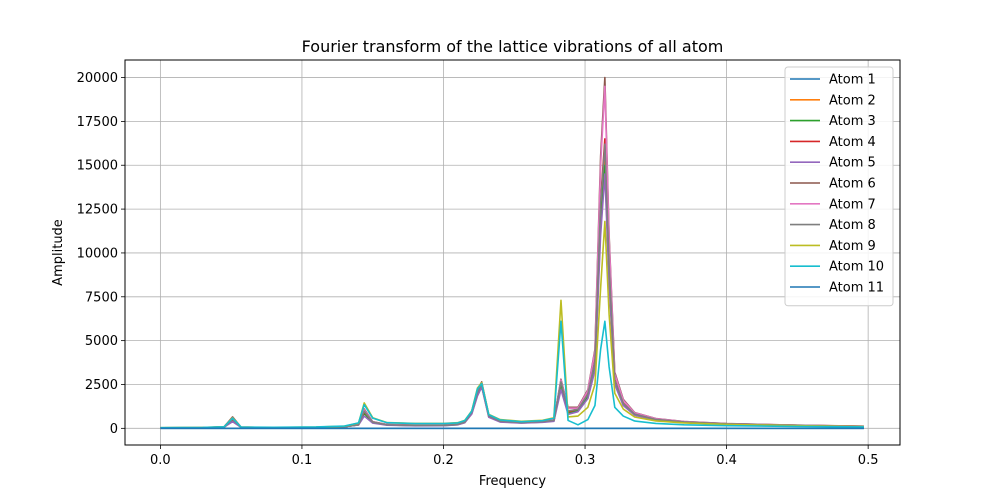  I want to click on y-axis: 0 2500 5000 7500 10000 12500 15000 17500 20000, so click(101, 254).